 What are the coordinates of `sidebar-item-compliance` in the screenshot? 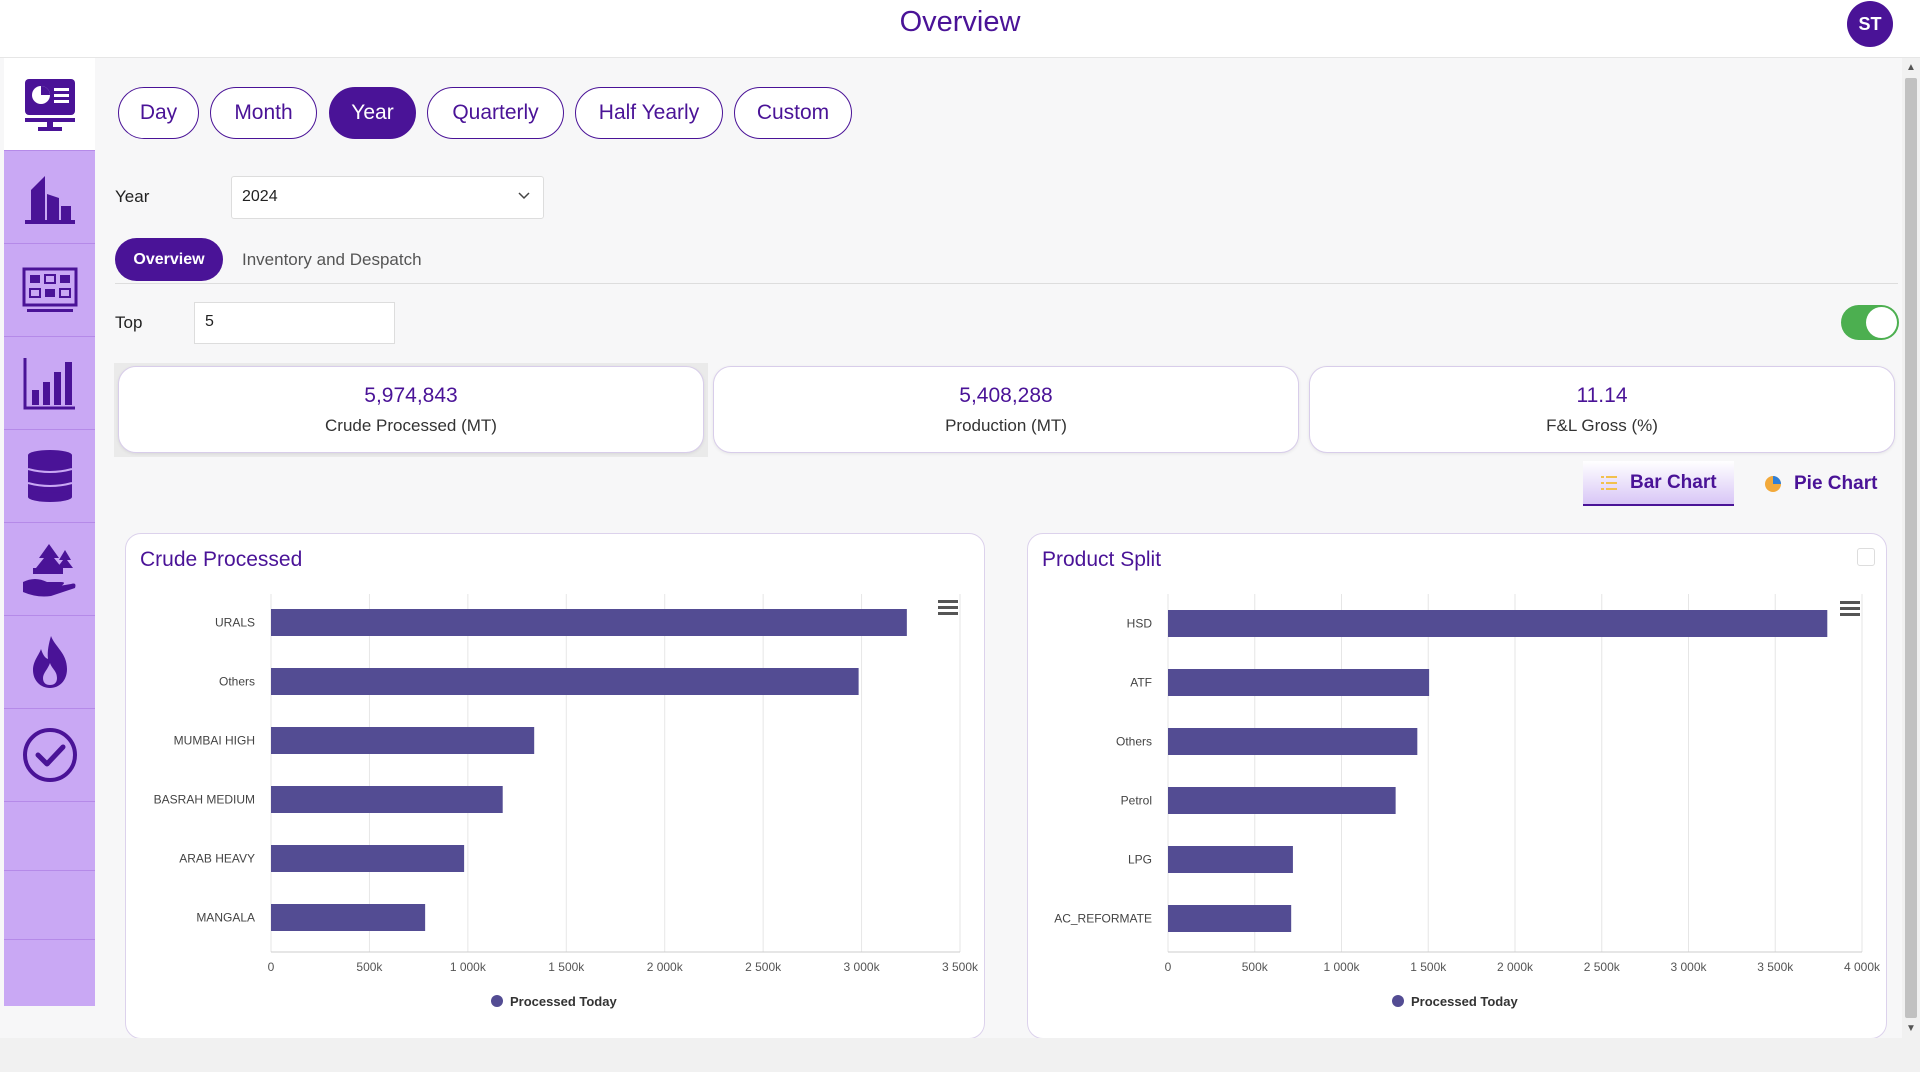 It's located at (49, 755).